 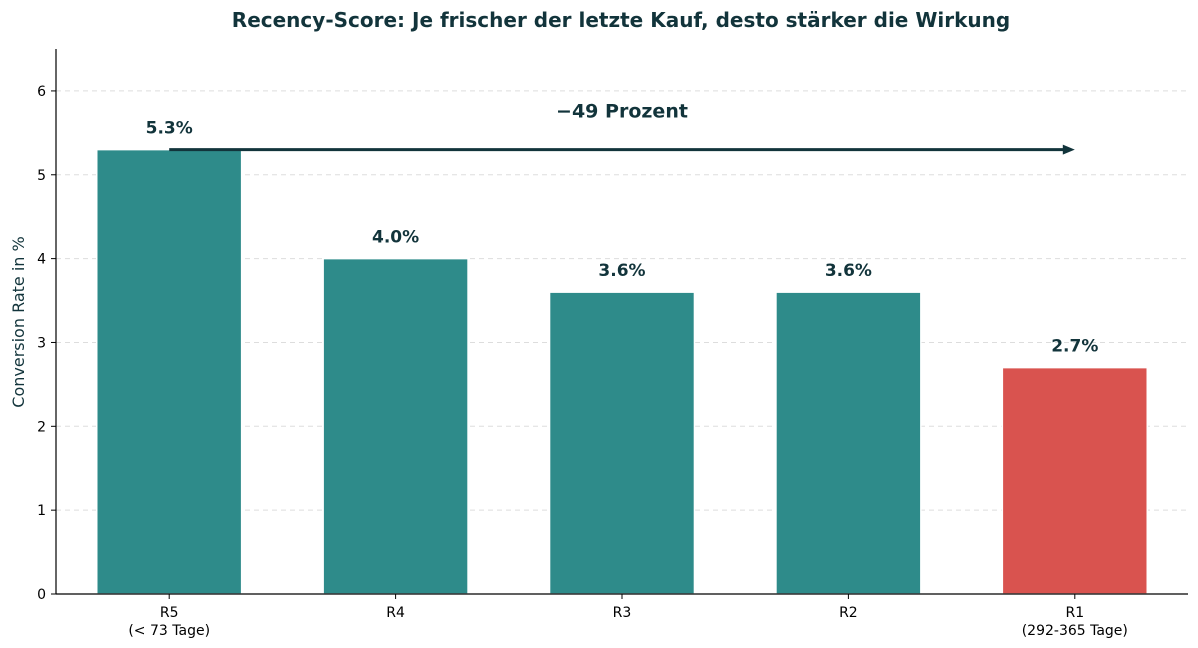 I want to click on x-tick-label: R2, so click(x=848, y=613).